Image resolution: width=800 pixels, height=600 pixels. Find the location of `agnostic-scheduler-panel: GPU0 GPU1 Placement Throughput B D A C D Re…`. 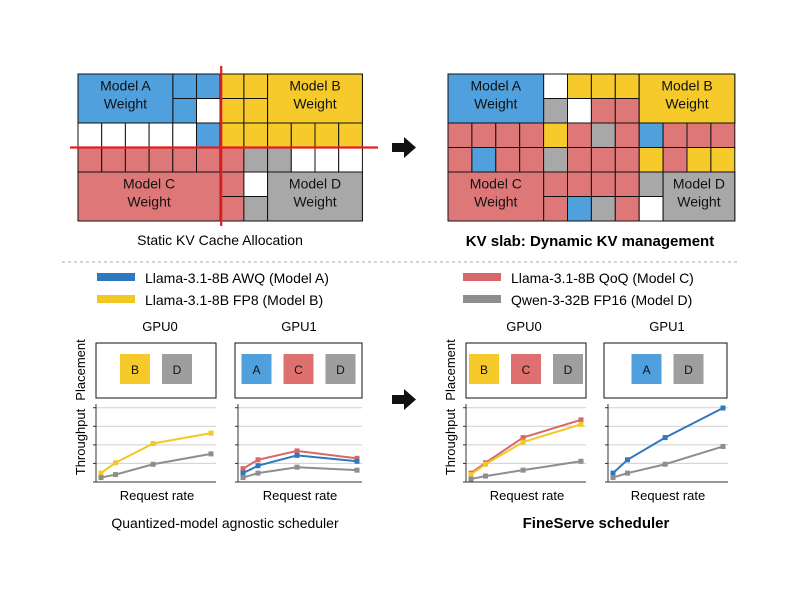

agnostic-scheduler-panel: GPU0 GPU1 Placement Throughput B D A C D Re… is located at coordinates (218, 425).